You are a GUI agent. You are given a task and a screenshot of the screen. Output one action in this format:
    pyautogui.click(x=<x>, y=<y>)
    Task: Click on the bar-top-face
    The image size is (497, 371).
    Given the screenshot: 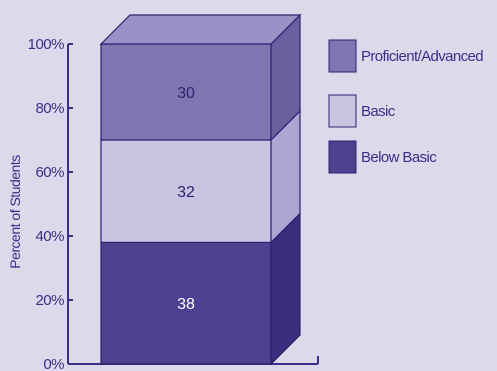 What is the action you would take?
    pyautogui.click(x=200, y=29)
    